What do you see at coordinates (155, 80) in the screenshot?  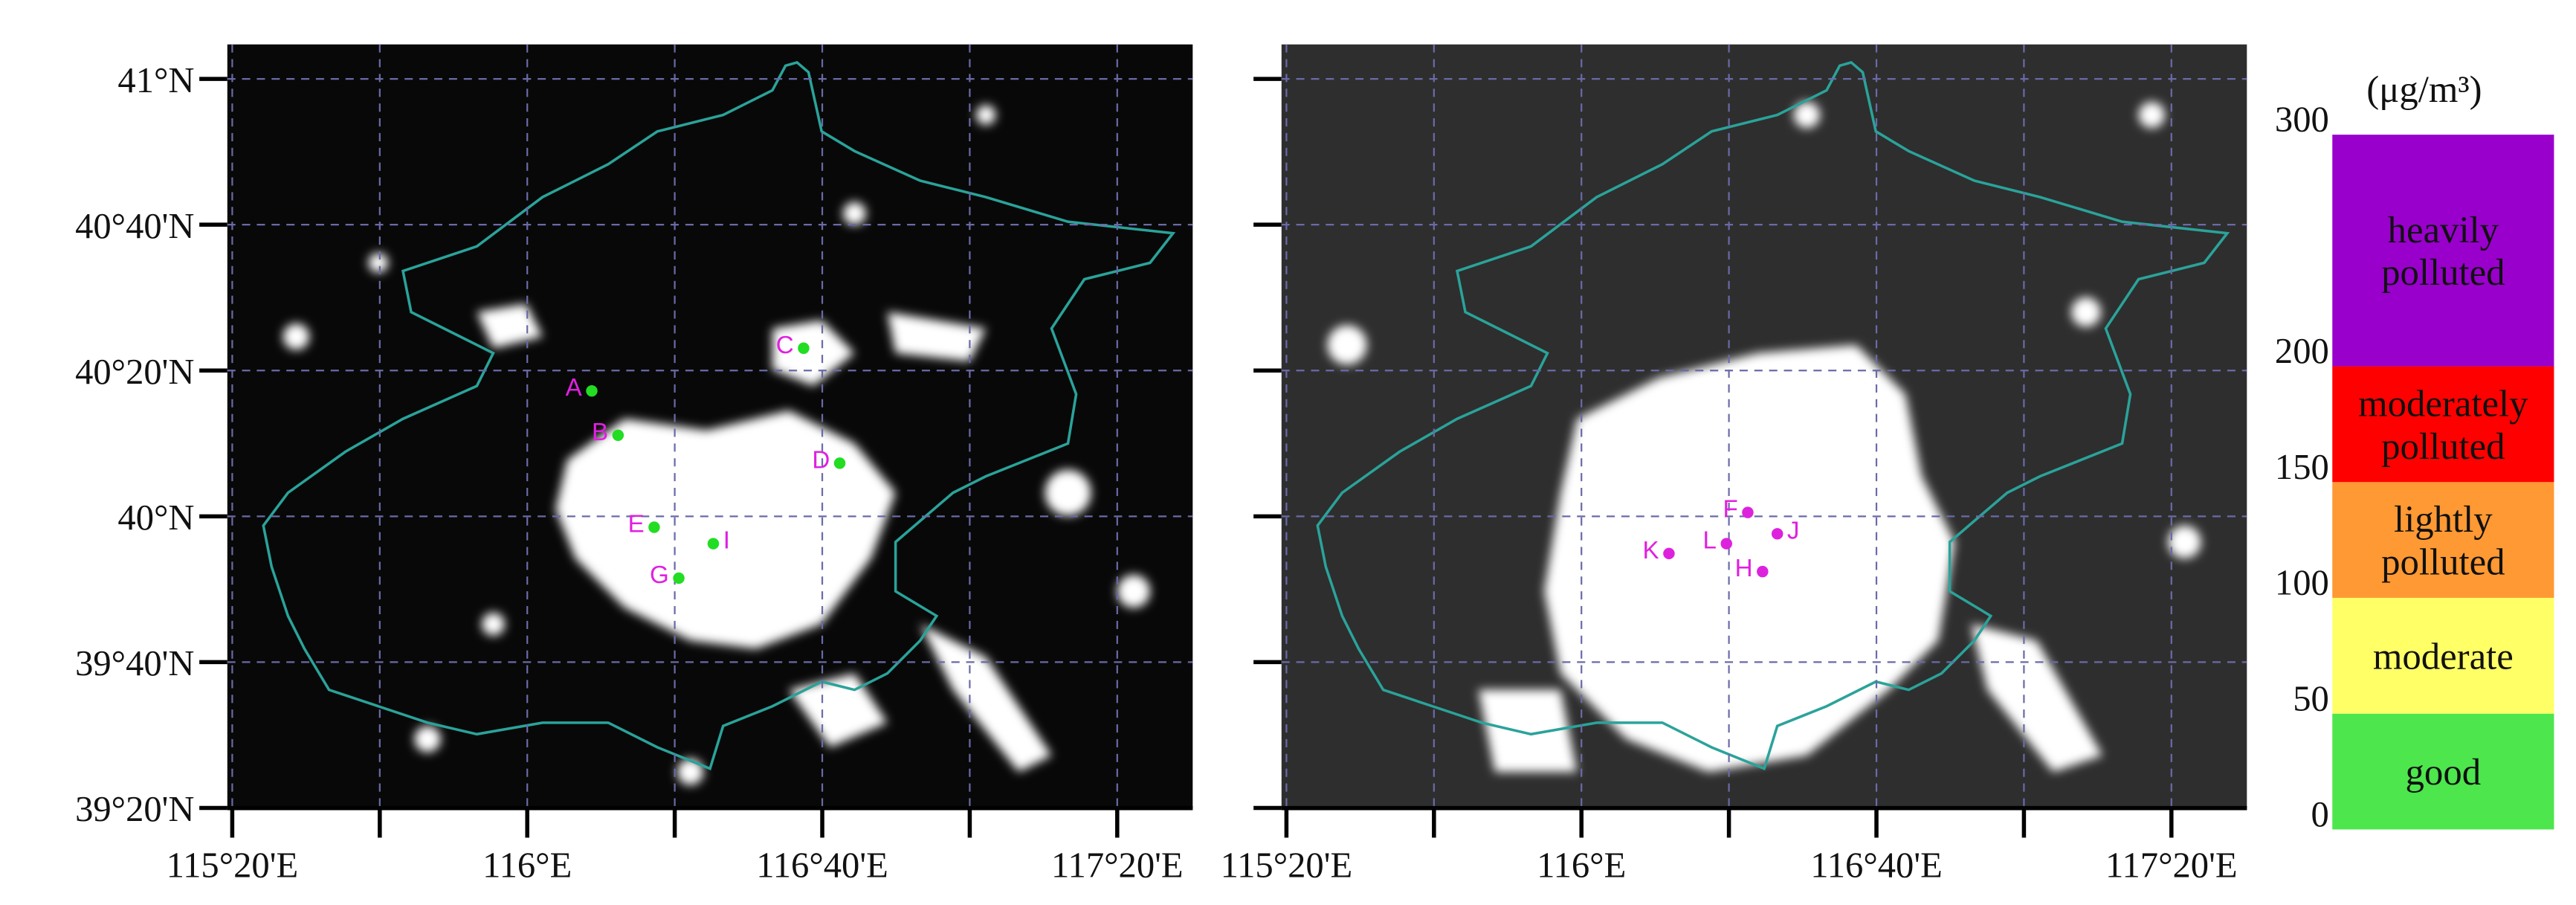 I see `y-tick-label: 41°N` at bounding box center [155, 80].